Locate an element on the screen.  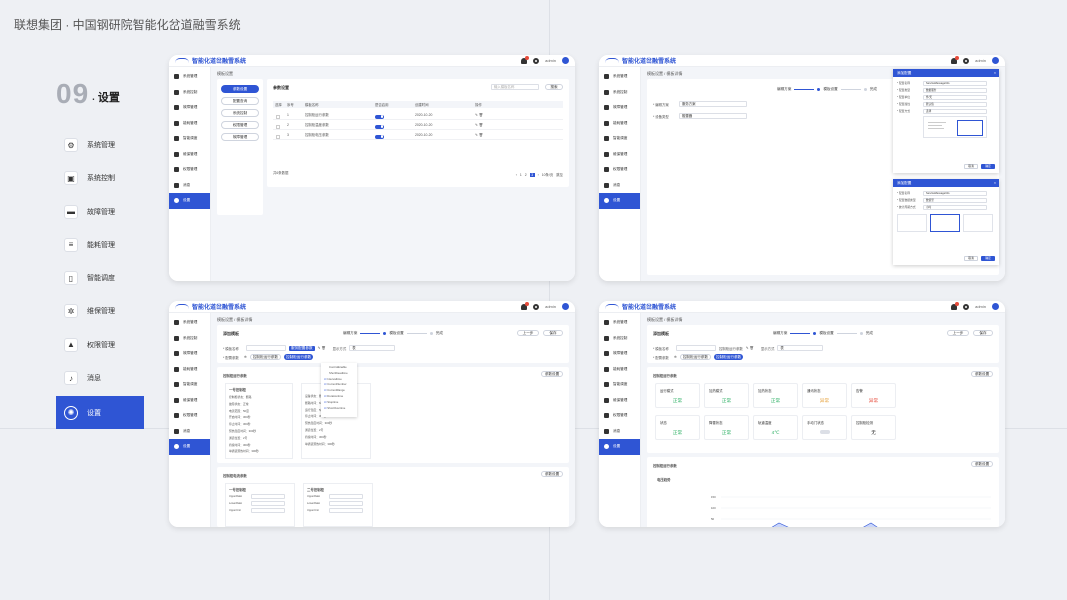
bell-icon is located at coordinates (955, 305).